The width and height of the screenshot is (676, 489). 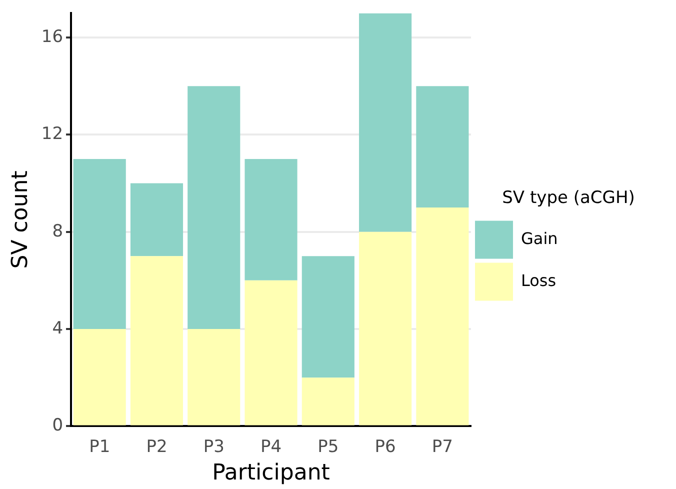 I want to click on x-axis-title: Participant, so click(x=271, y=473).